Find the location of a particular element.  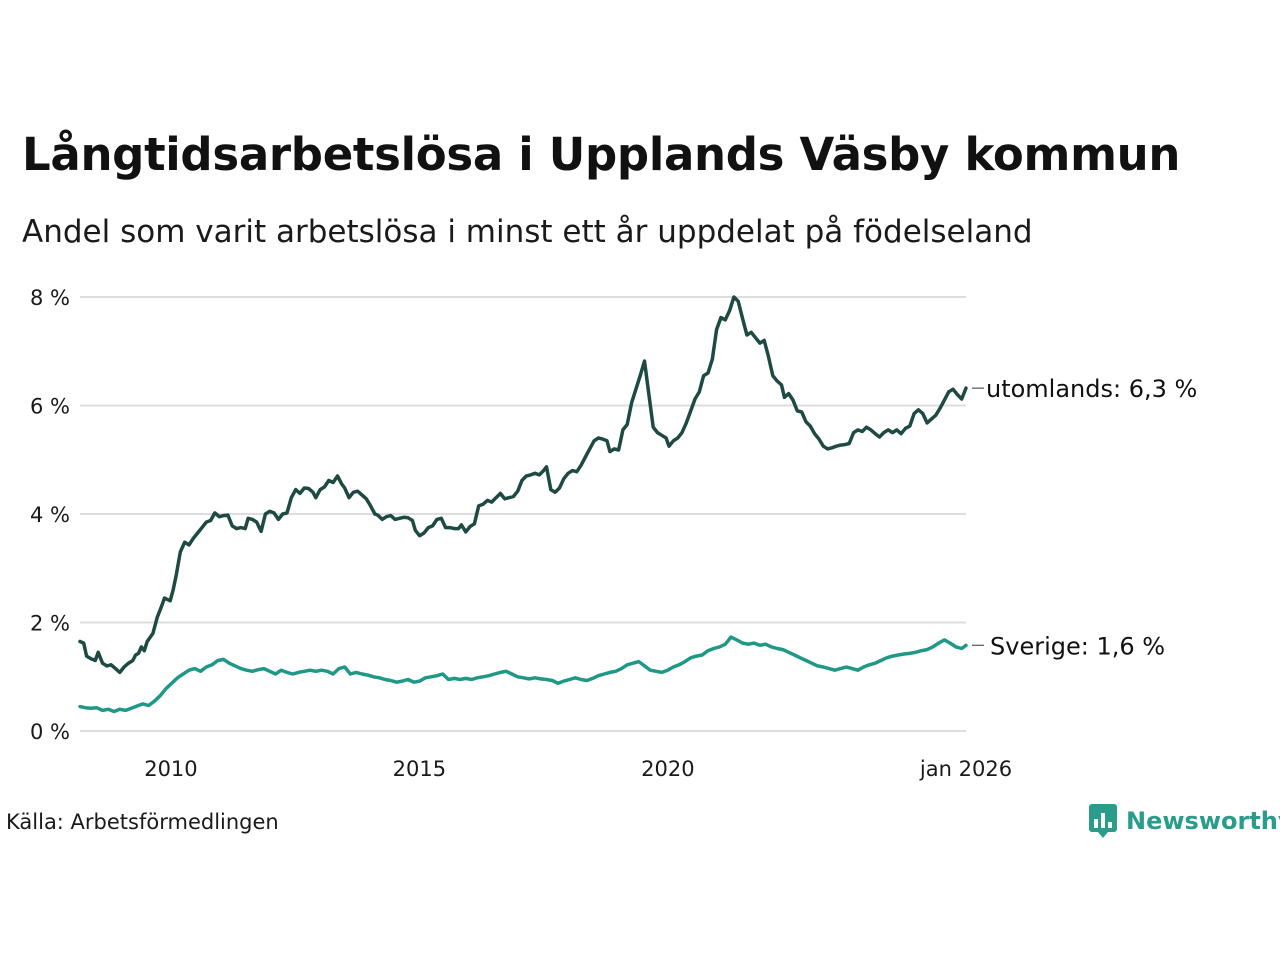

y-axis: 0 % 2 % 4 % 6 % 8 % is located at coordinates (50, 515).